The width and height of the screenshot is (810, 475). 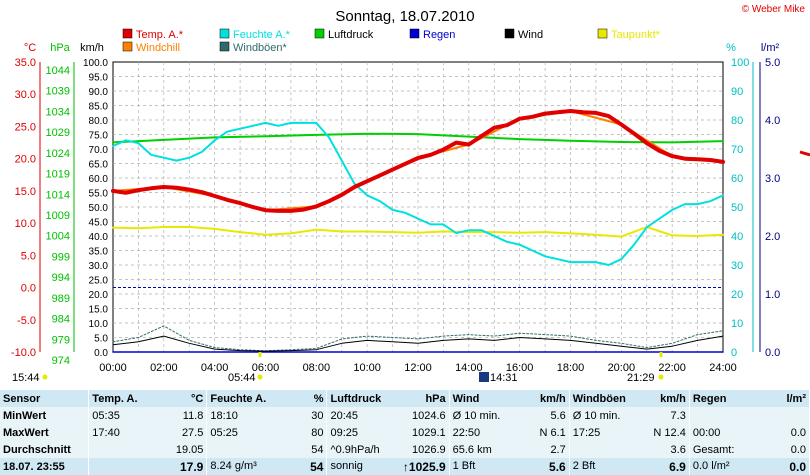 What do you see at coordinates (101, 339) in the screenshot?
I see `wind-tick: 5.0` at bounding box center [101, 339].